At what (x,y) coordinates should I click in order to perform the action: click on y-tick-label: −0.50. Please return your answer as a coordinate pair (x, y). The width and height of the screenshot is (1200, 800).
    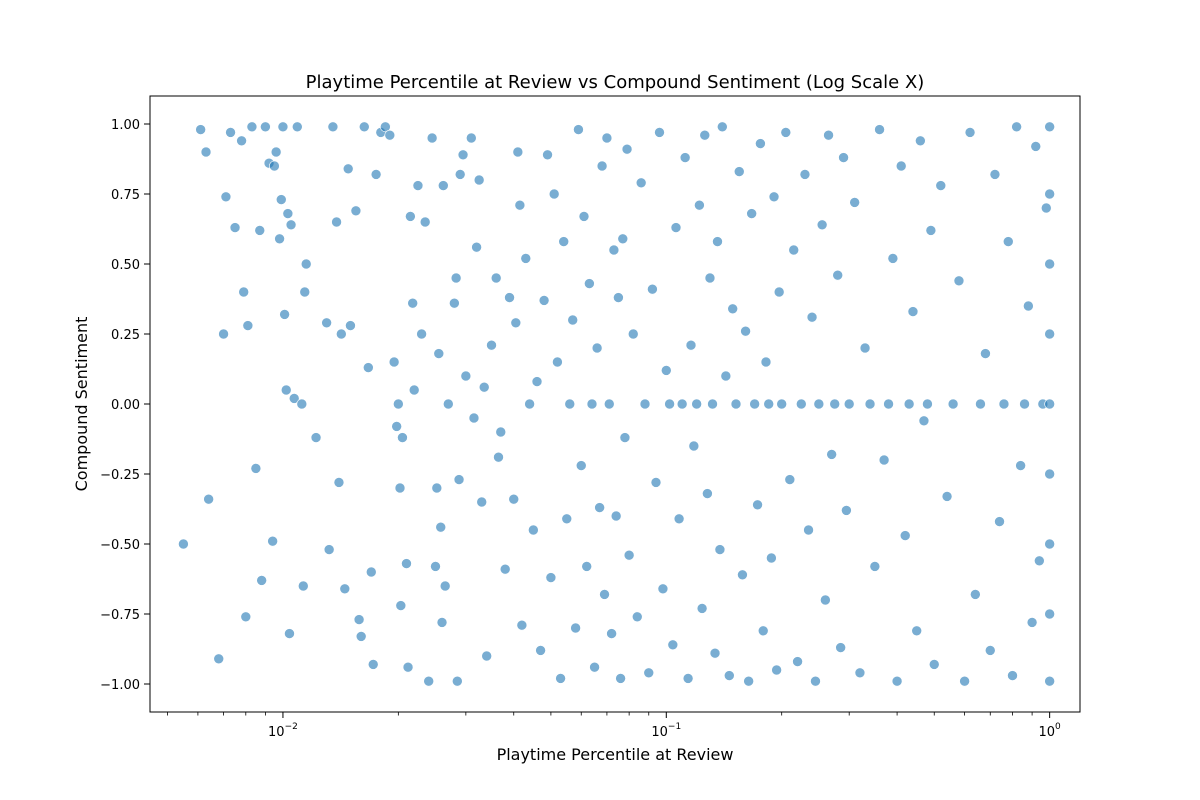
    Looking at the image, I should click on (120, 545).